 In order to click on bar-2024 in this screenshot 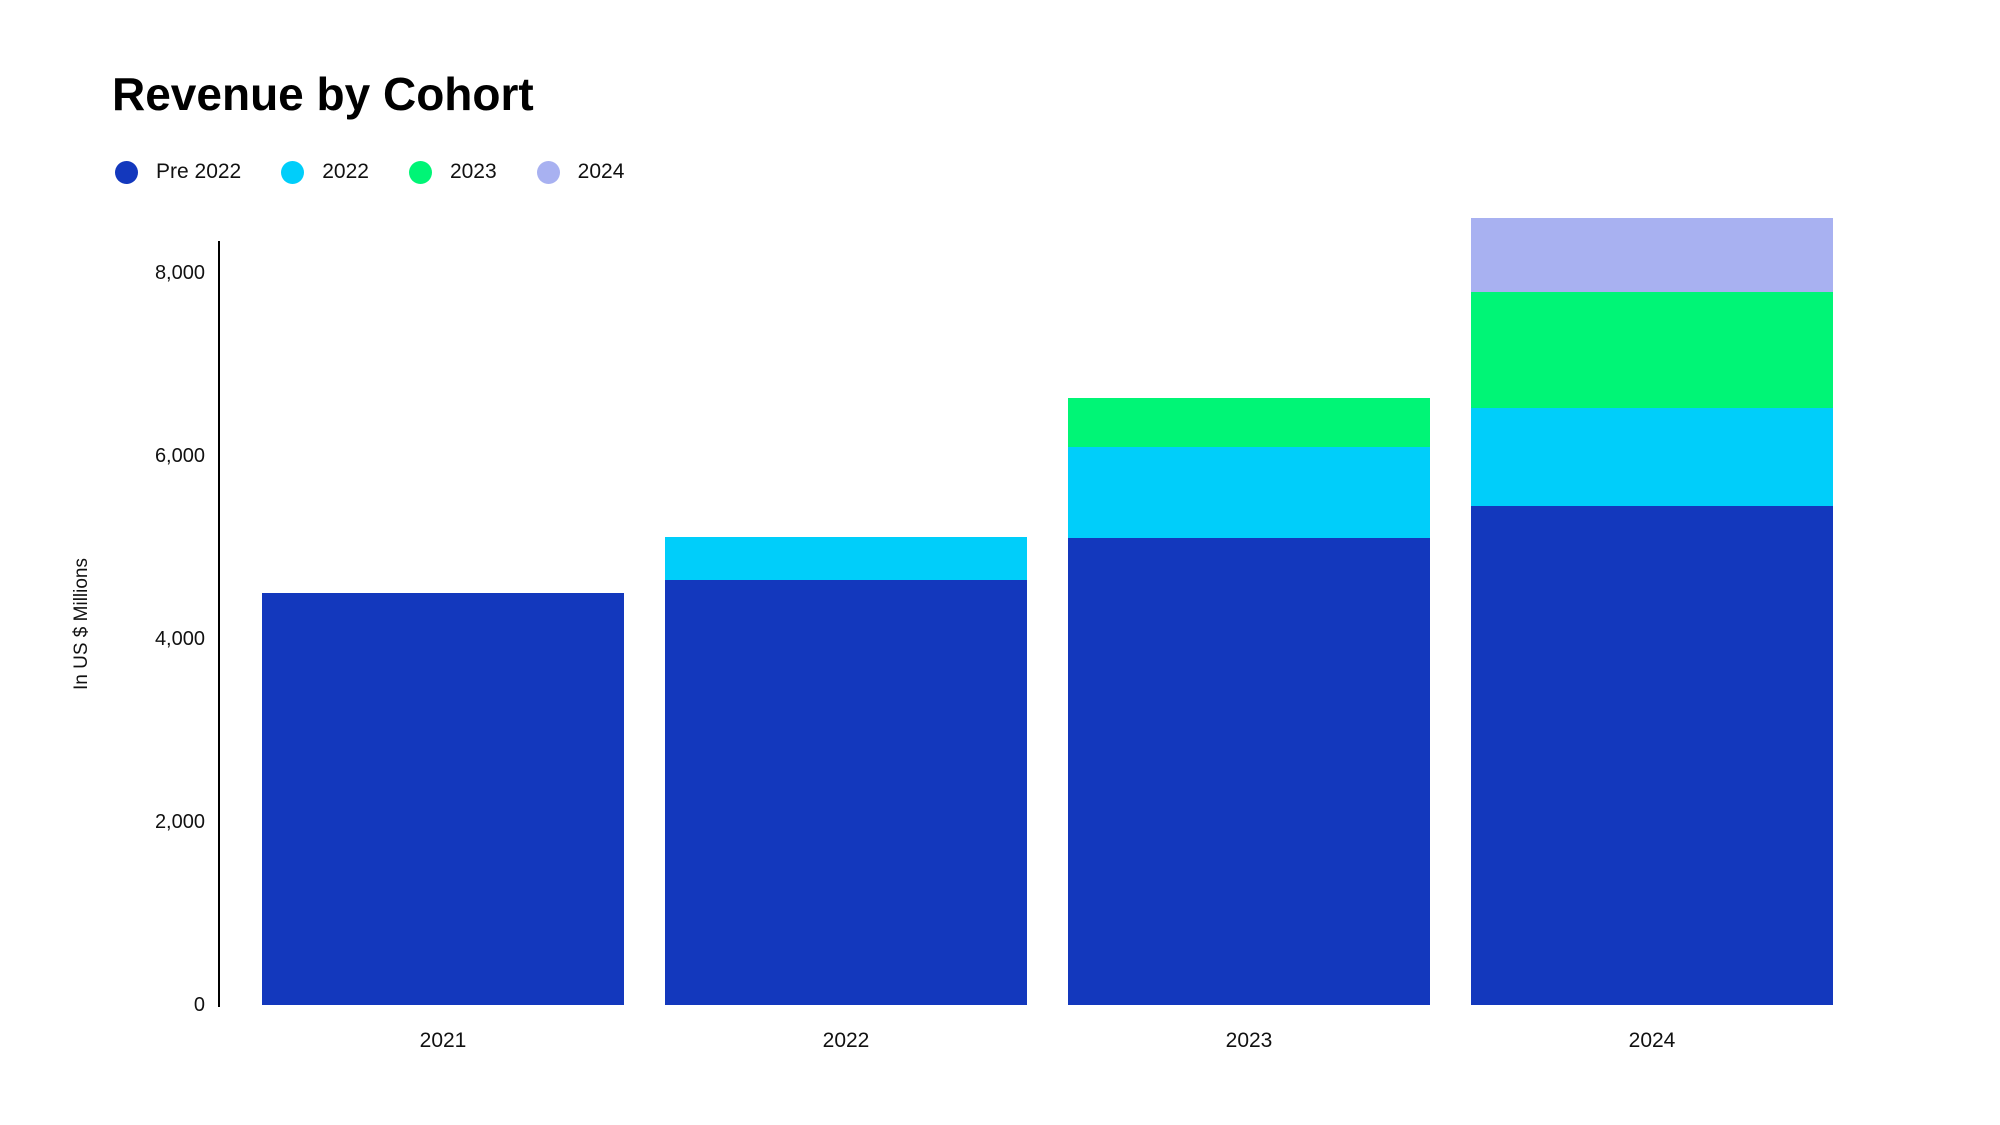, I will do `click(1652, 611)`.